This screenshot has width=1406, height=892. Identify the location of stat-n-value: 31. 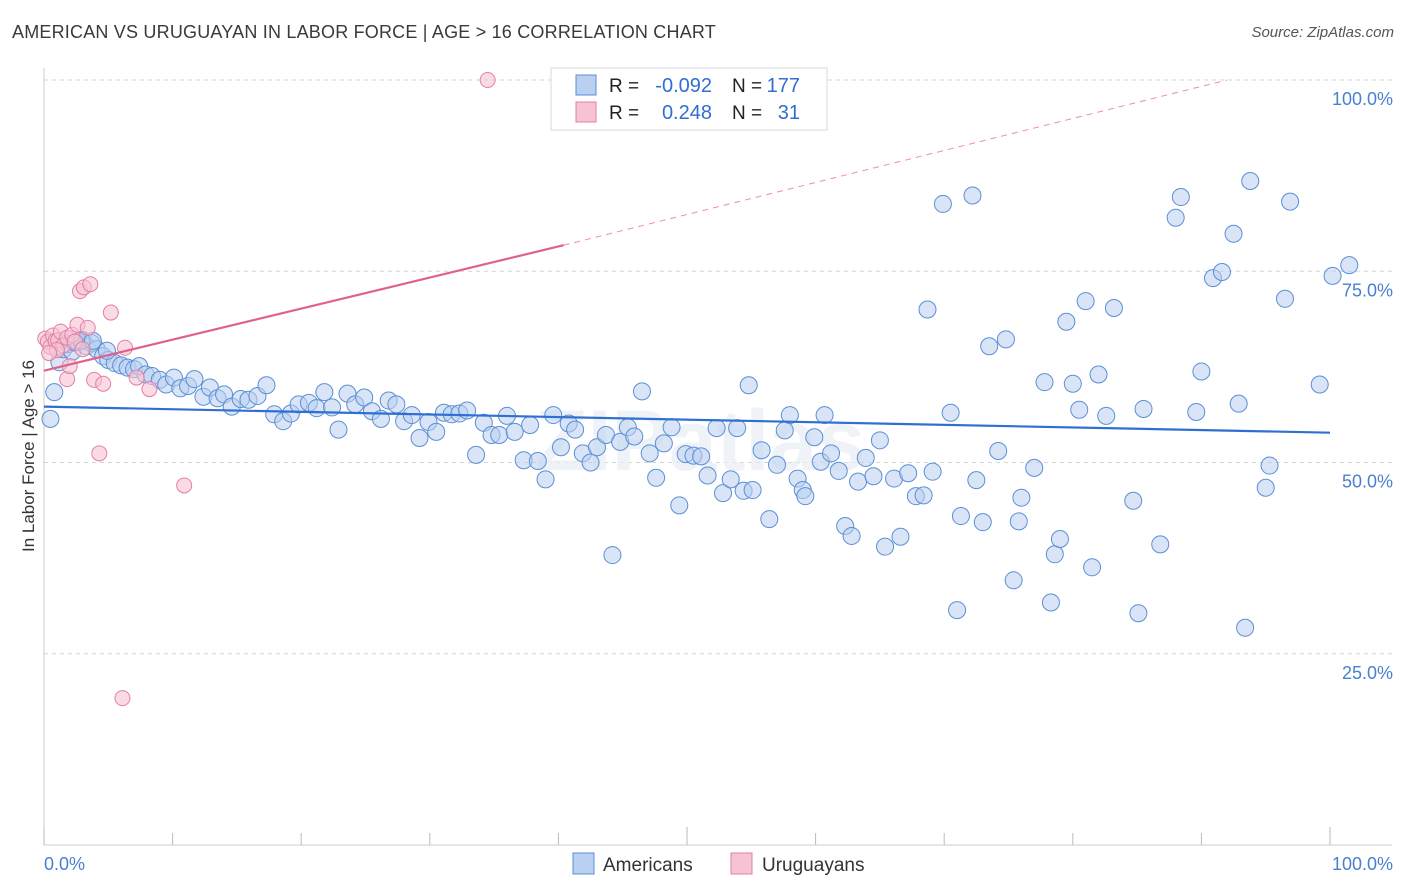
(789, 113).